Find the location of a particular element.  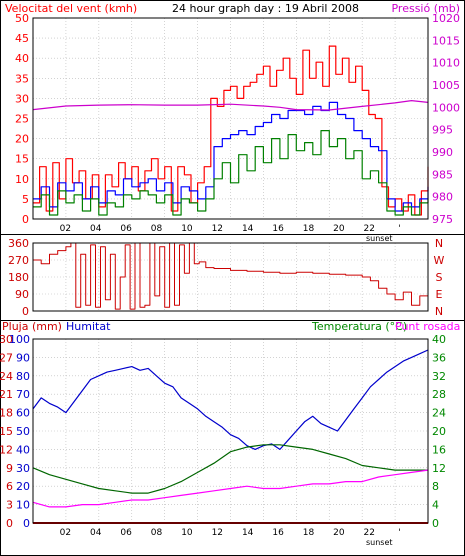

pressure-tick-label: 1010 is located at coordinates (446, 63).